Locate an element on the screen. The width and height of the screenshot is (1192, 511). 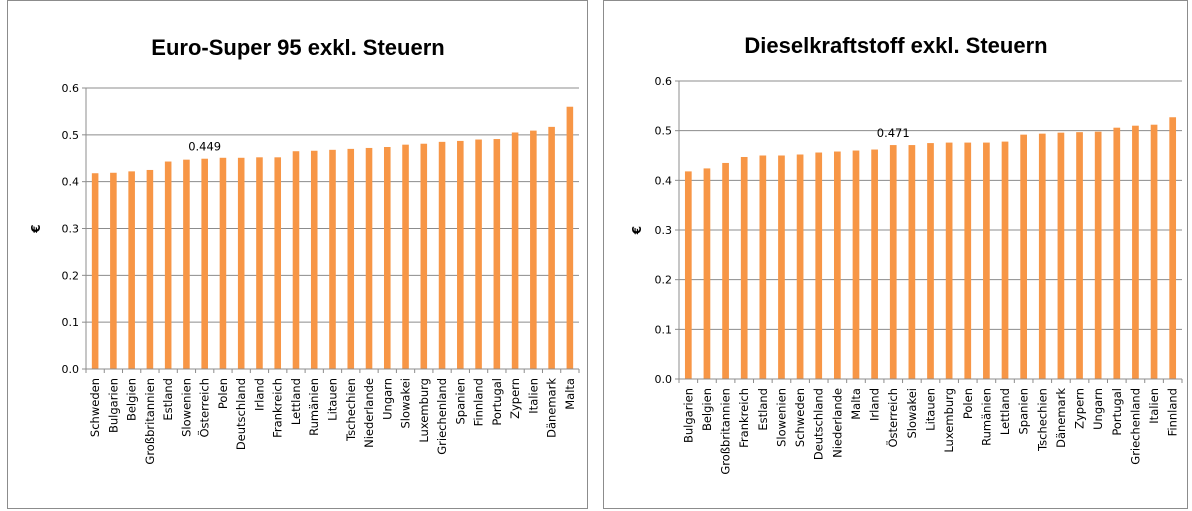
bar-deutschland is located at coordinates (819, 265).